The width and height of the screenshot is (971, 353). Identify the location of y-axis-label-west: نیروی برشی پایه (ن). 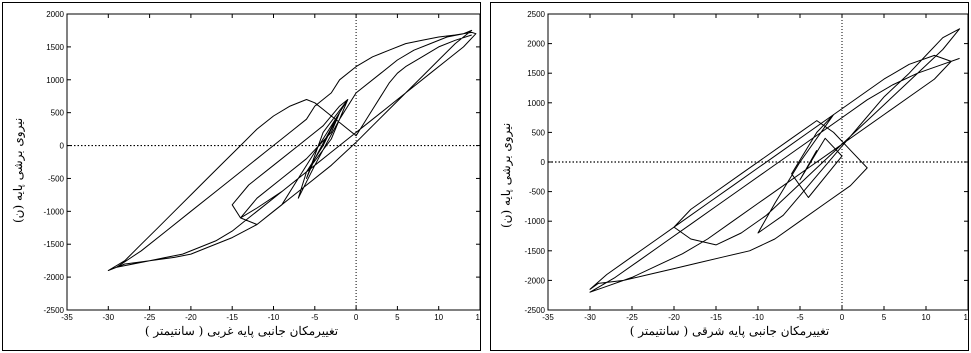
(18, 170).